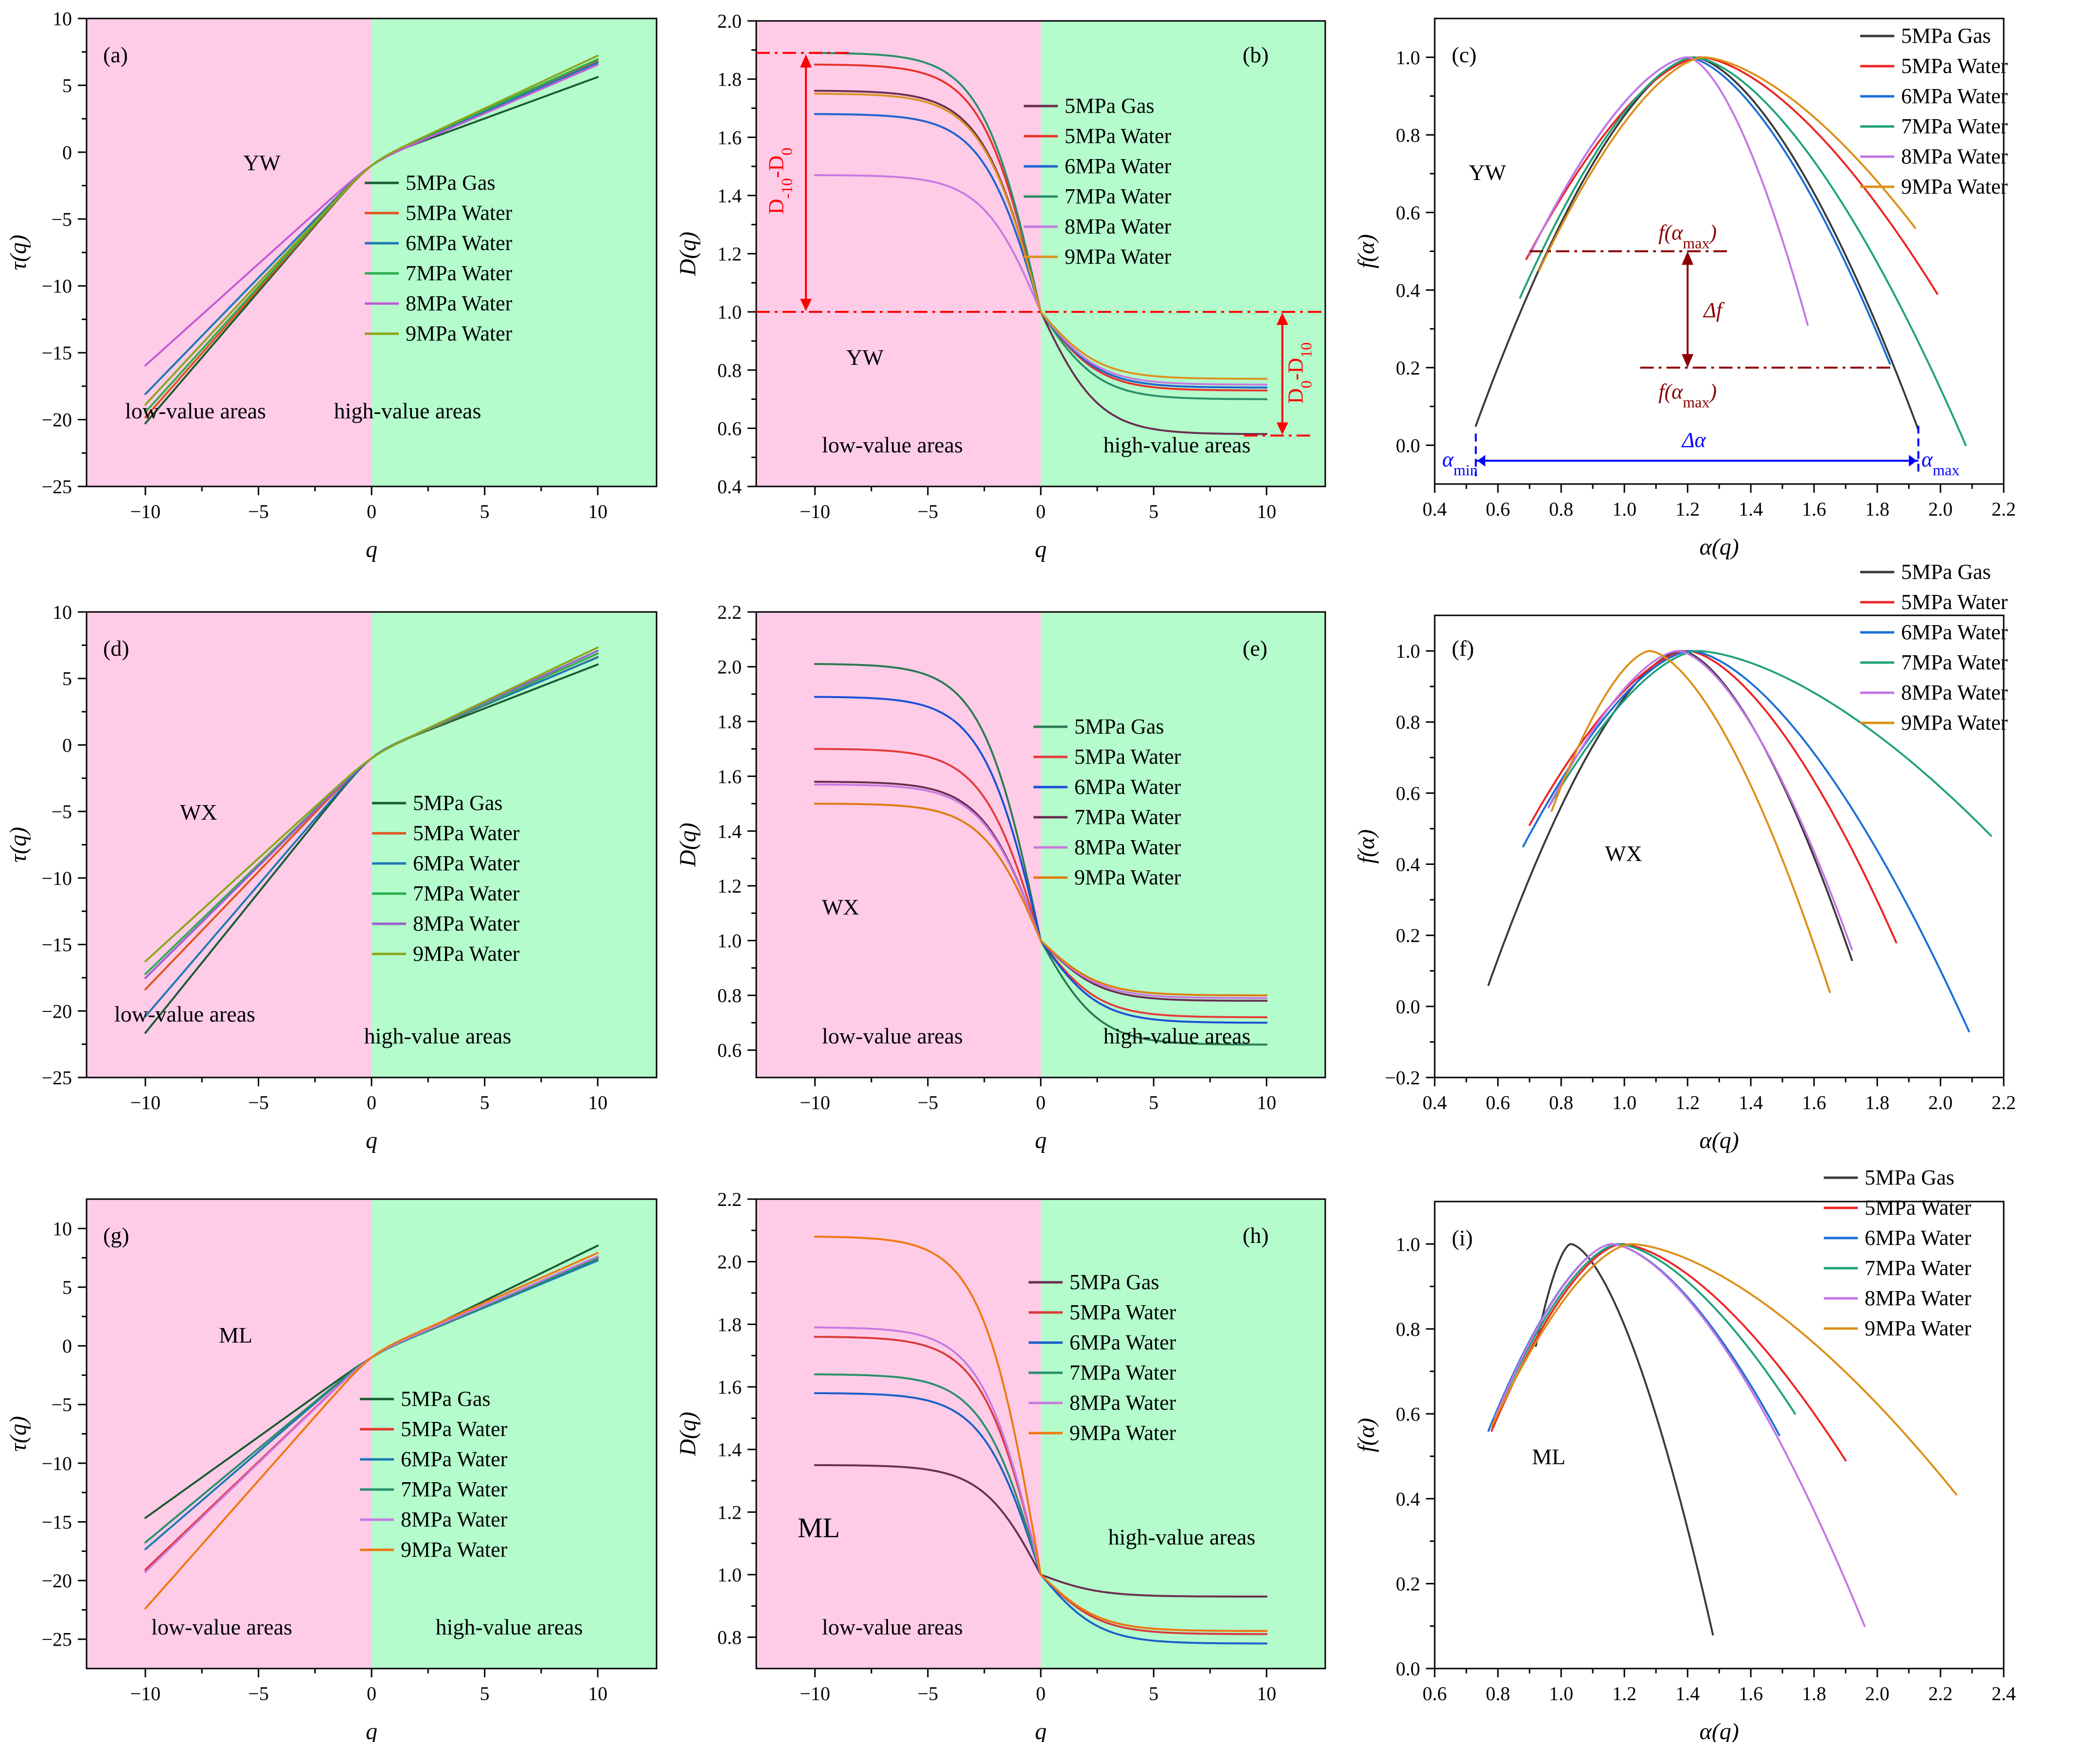 Image resolution: width=2100 pixels, height=1742 pixels. Describe the element at coordinates (1625, 1694) in the screenshot. I see `x-tick-label: 1.2` at that location.